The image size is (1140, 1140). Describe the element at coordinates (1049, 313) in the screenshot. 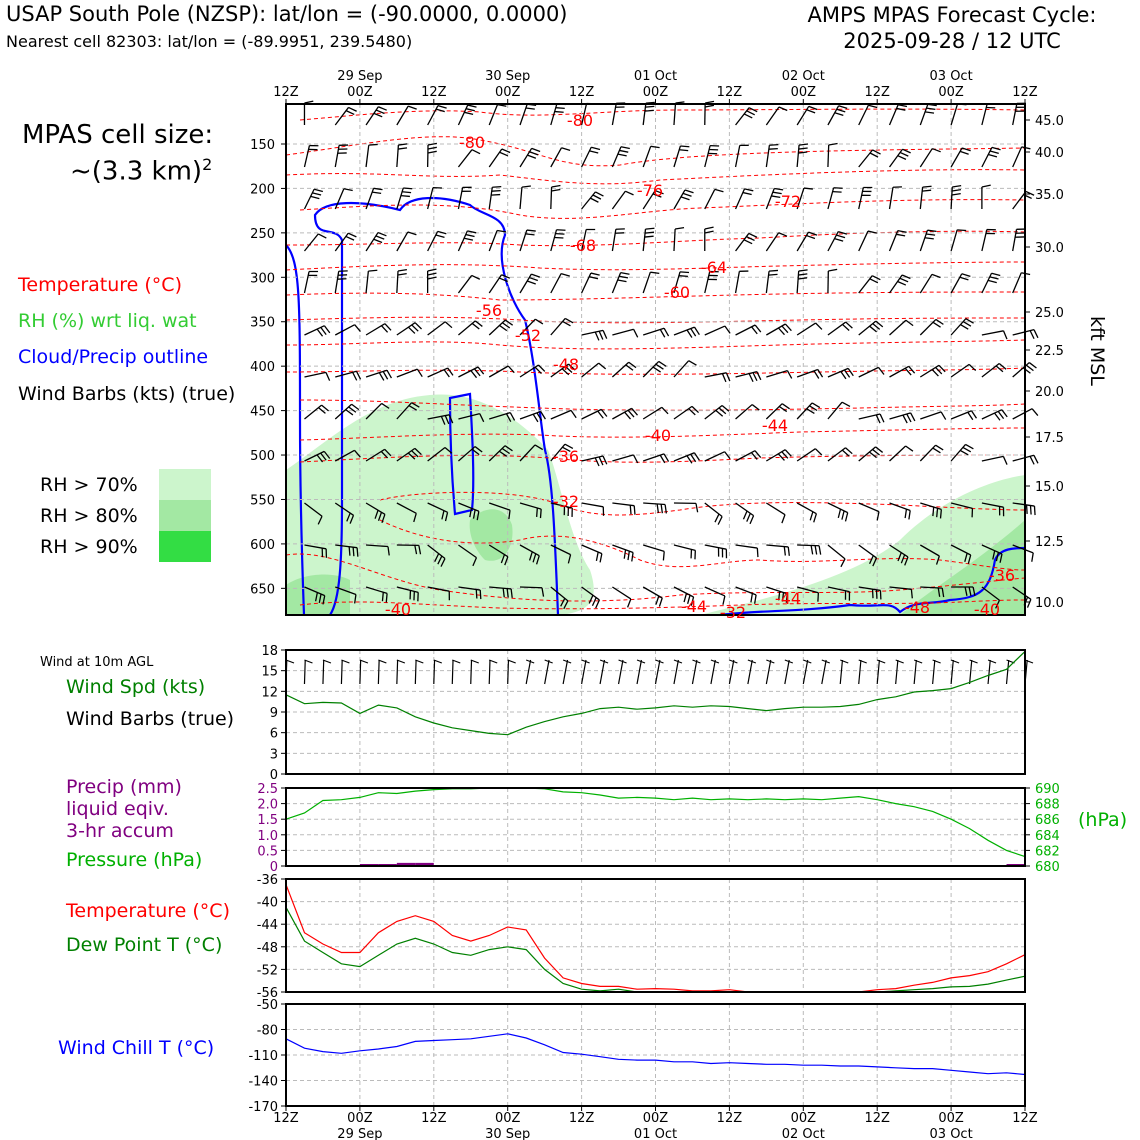

I see `kft-tick-label: 25.0` at that location.